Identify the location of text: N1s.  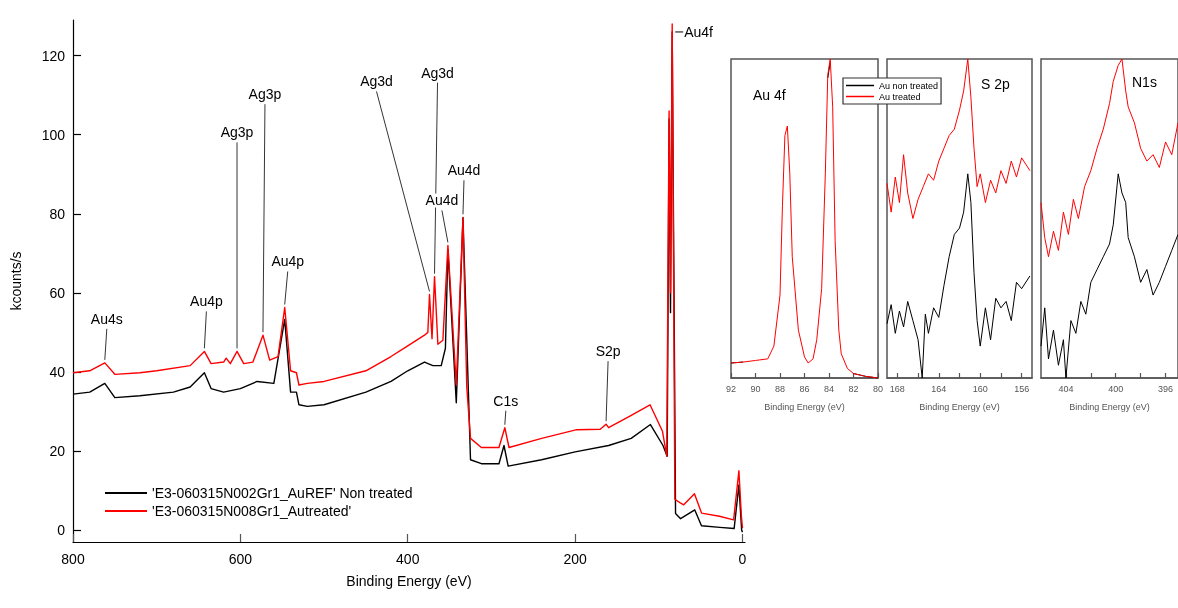
(1144, 82).